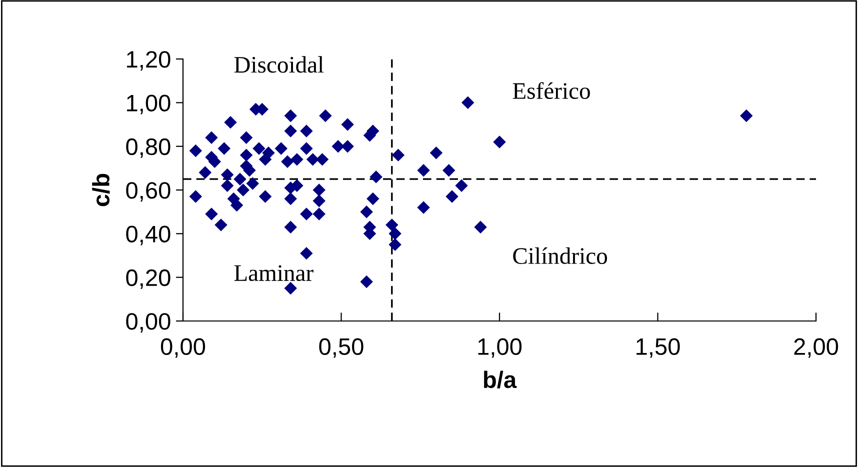 The width and height of the screenshot is (858, 467). I want to click on x-tick-label: 2,00, so click(816, 348).